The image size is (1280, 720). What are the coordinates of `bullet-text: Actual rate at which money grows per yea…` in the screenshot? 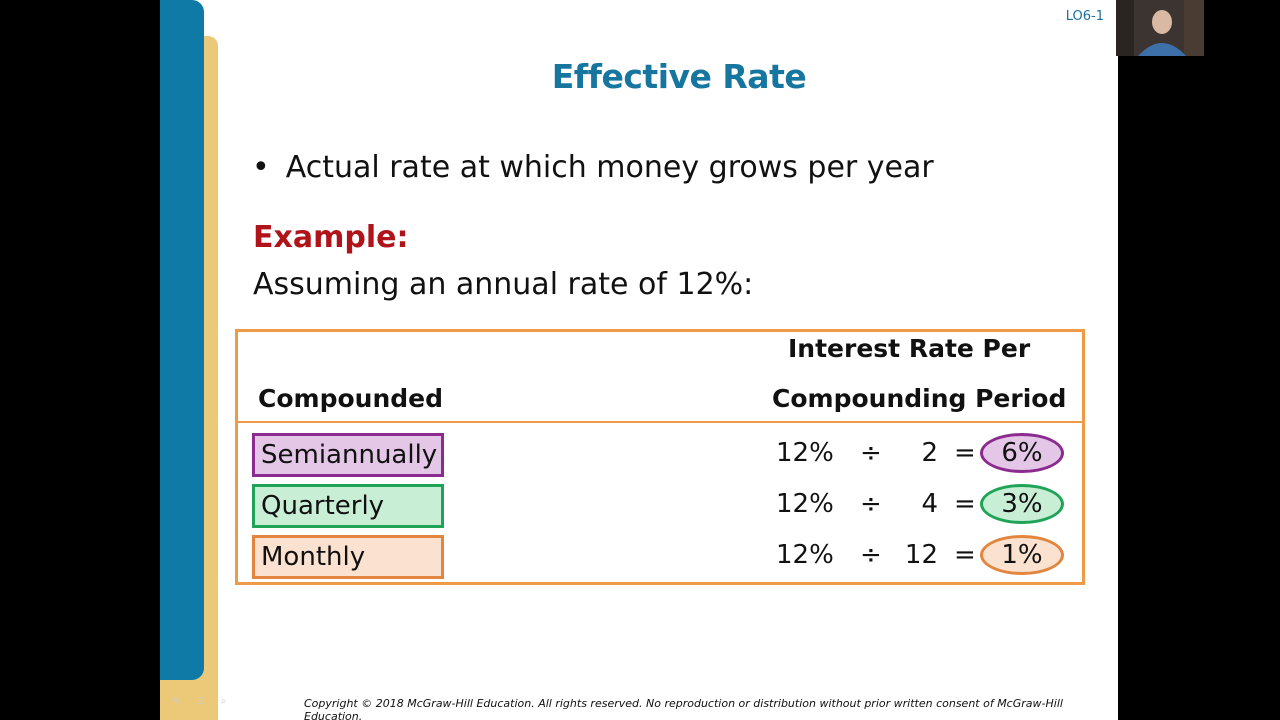 It's located at (609, 167).